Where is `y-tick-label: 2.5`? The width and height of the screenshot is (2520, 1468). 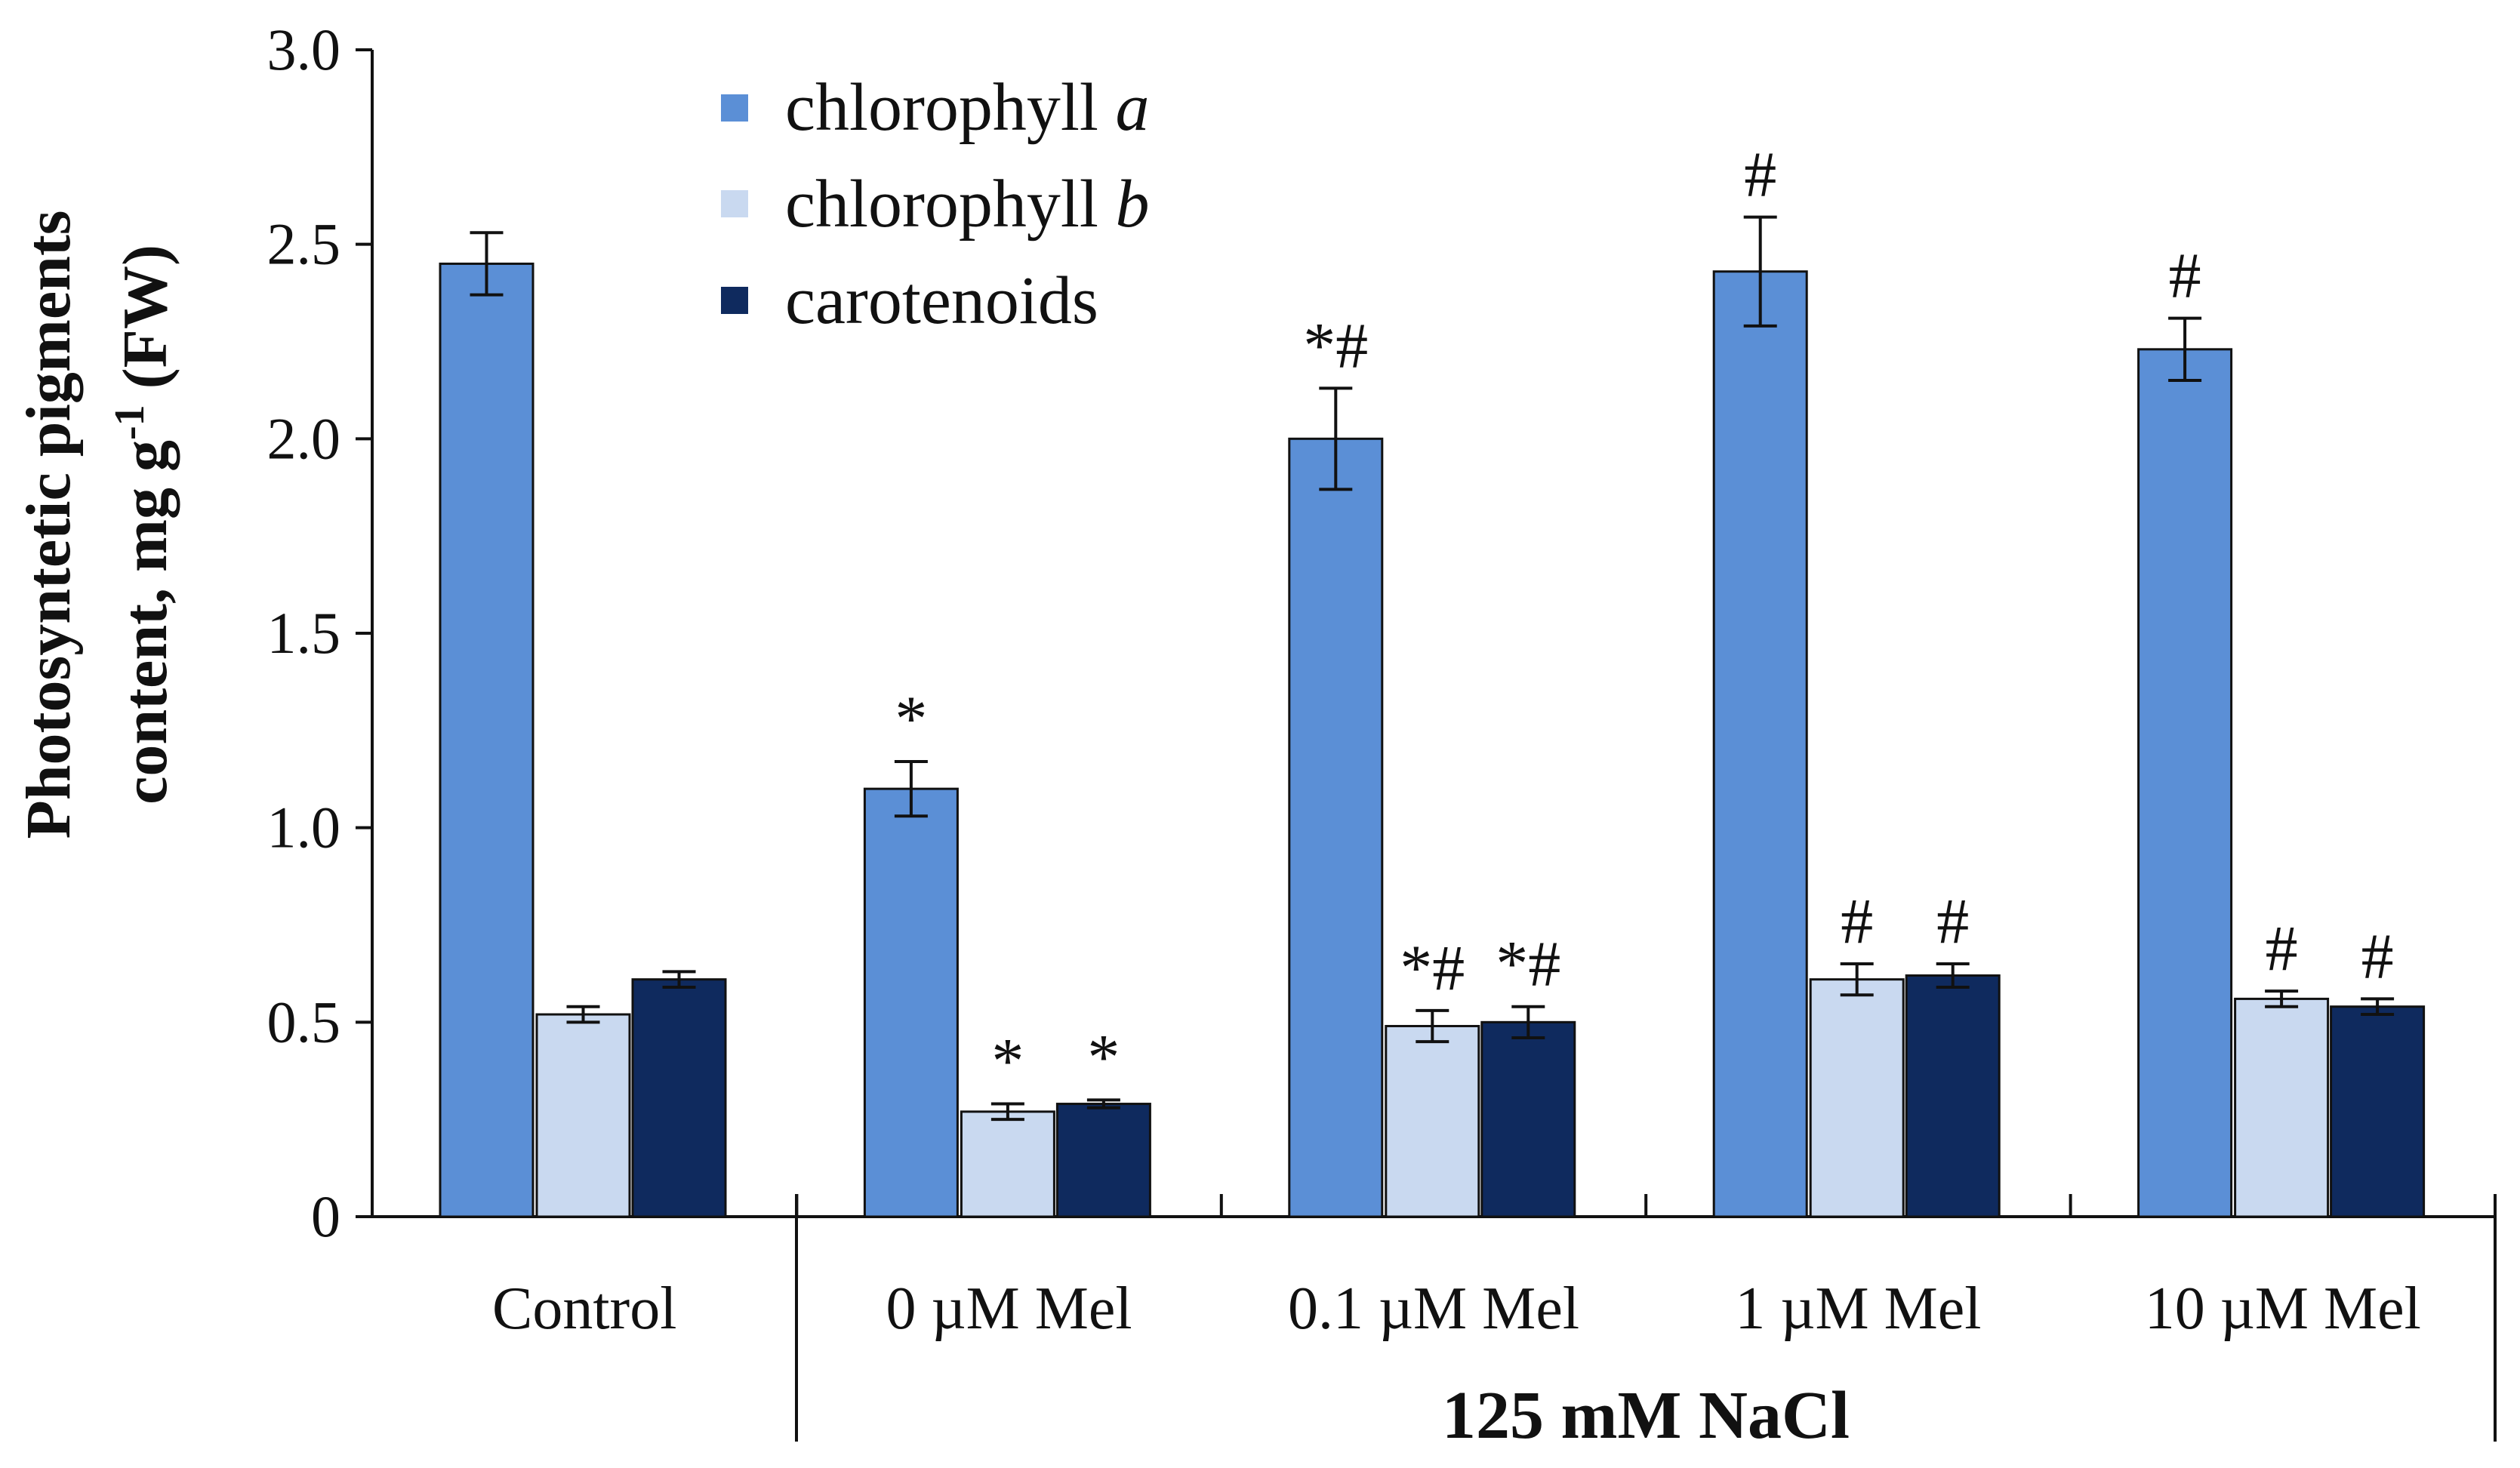
y-tick-label: 2.5 is located at coordinates (304, 244).